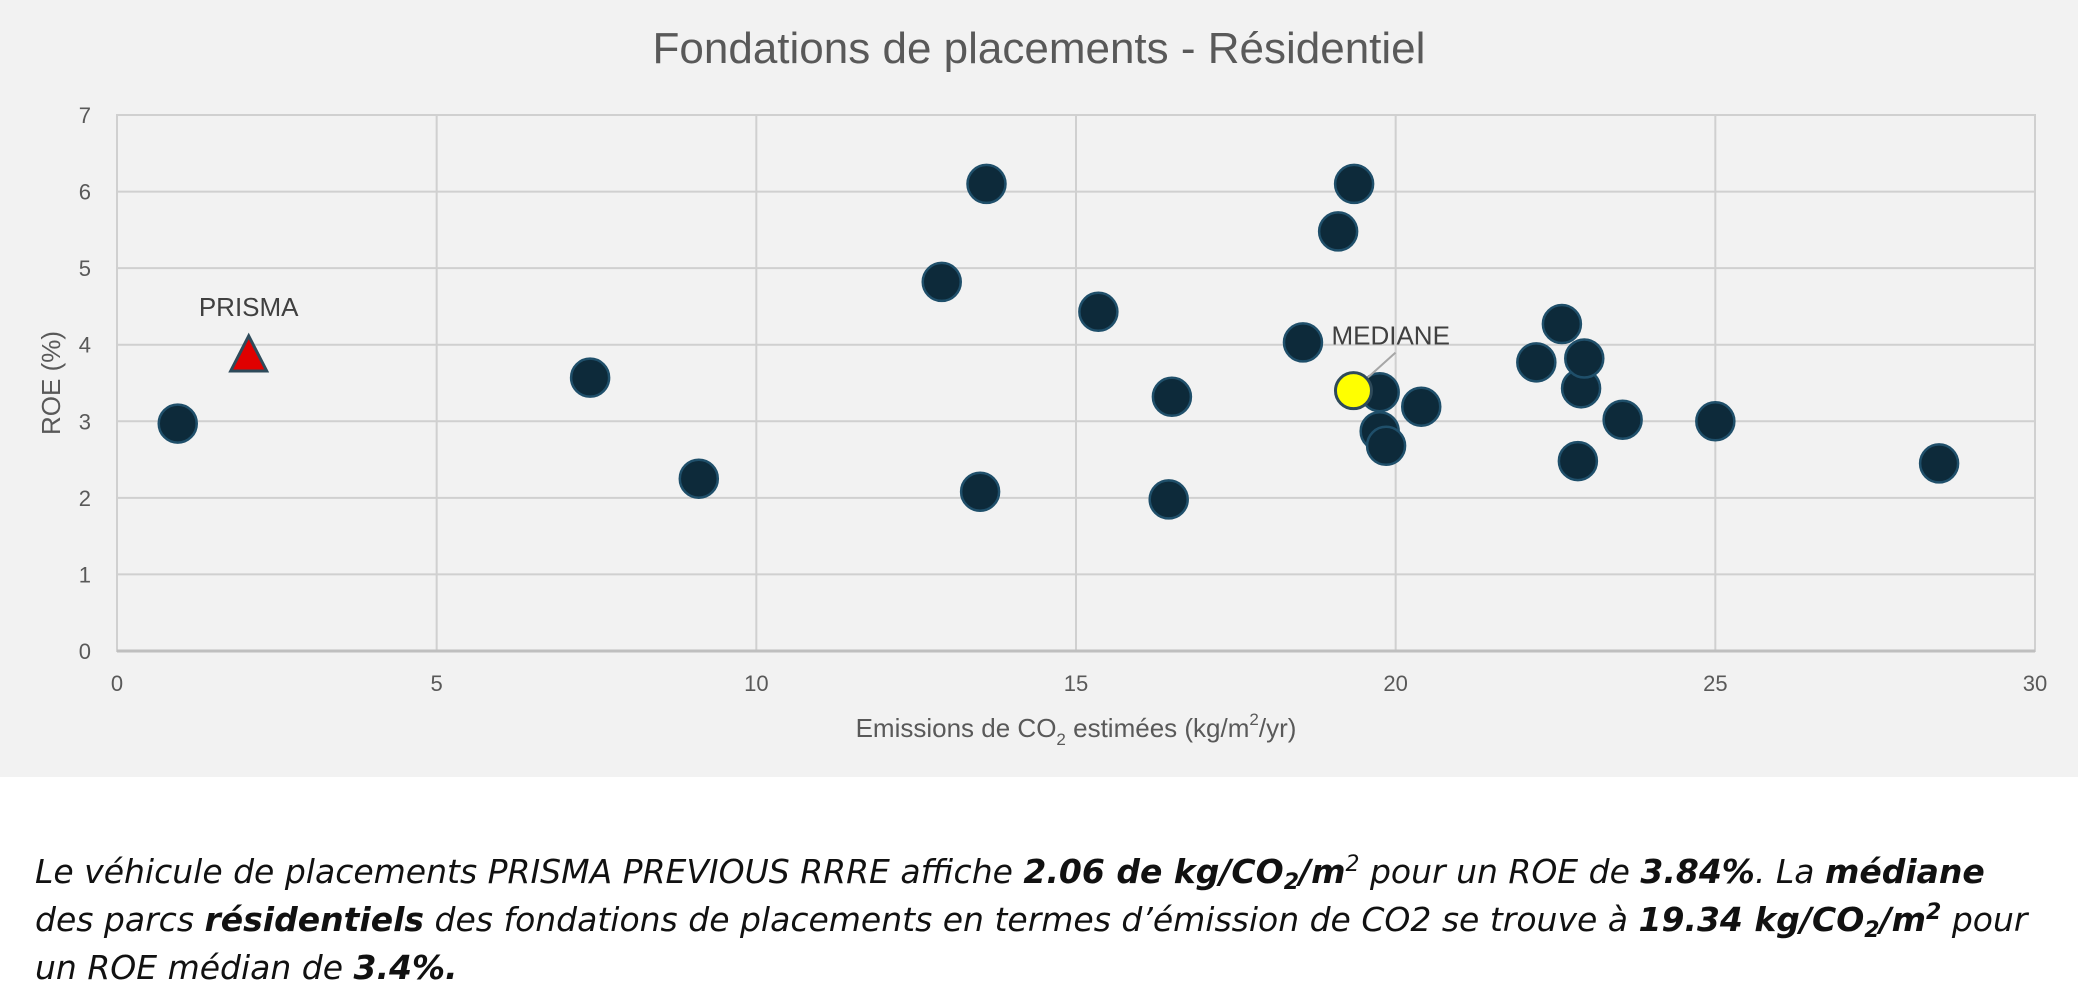 The height and width of the screenshot is (1001, 2078). Describe the element at coordinates (1380, 366) in the screenshot. I see `median-leader-line` at that location.